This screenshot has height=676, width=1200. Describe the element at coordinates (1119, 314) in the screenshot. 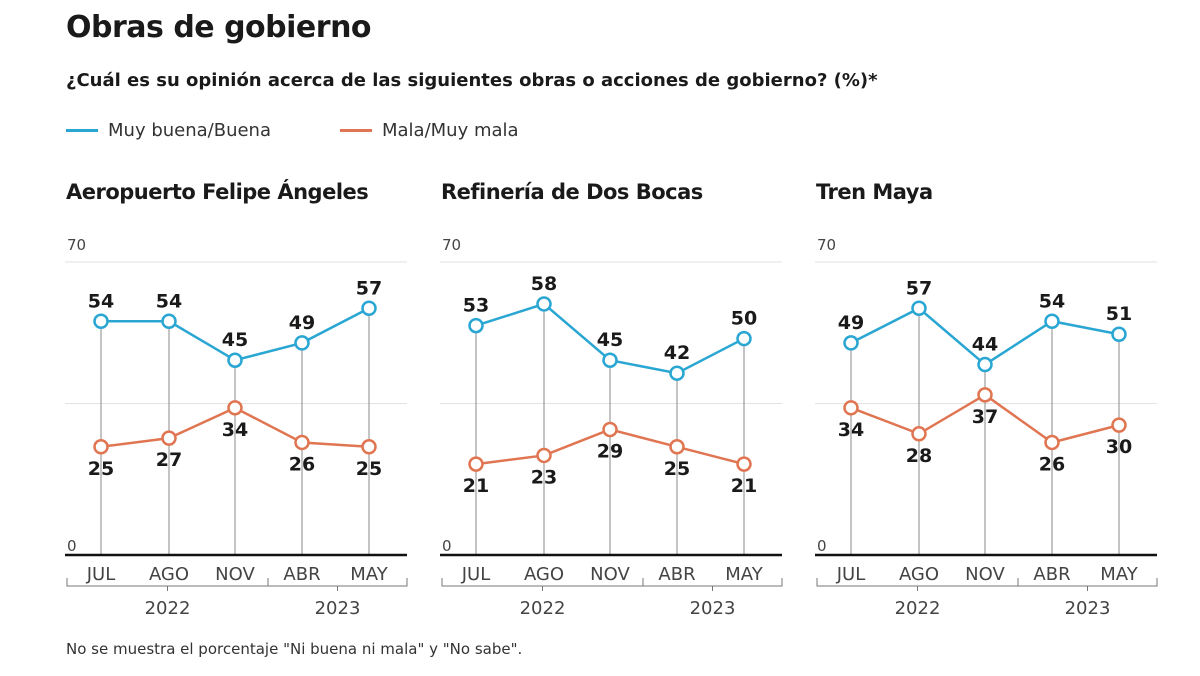

I see `data-label: 51` at that location.